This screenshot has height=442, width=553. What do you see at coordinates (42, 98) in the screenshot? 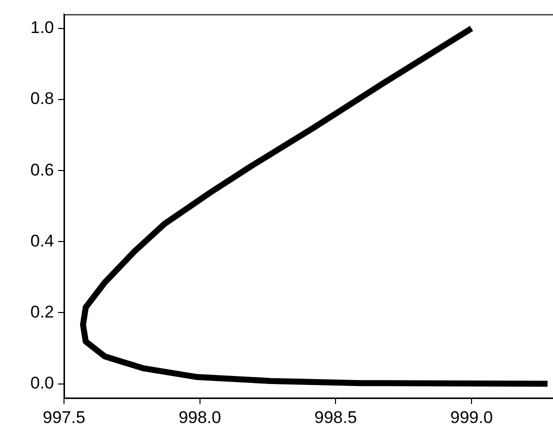
I see `y-tick-label: 0.8` at bounding box center [42, 98].